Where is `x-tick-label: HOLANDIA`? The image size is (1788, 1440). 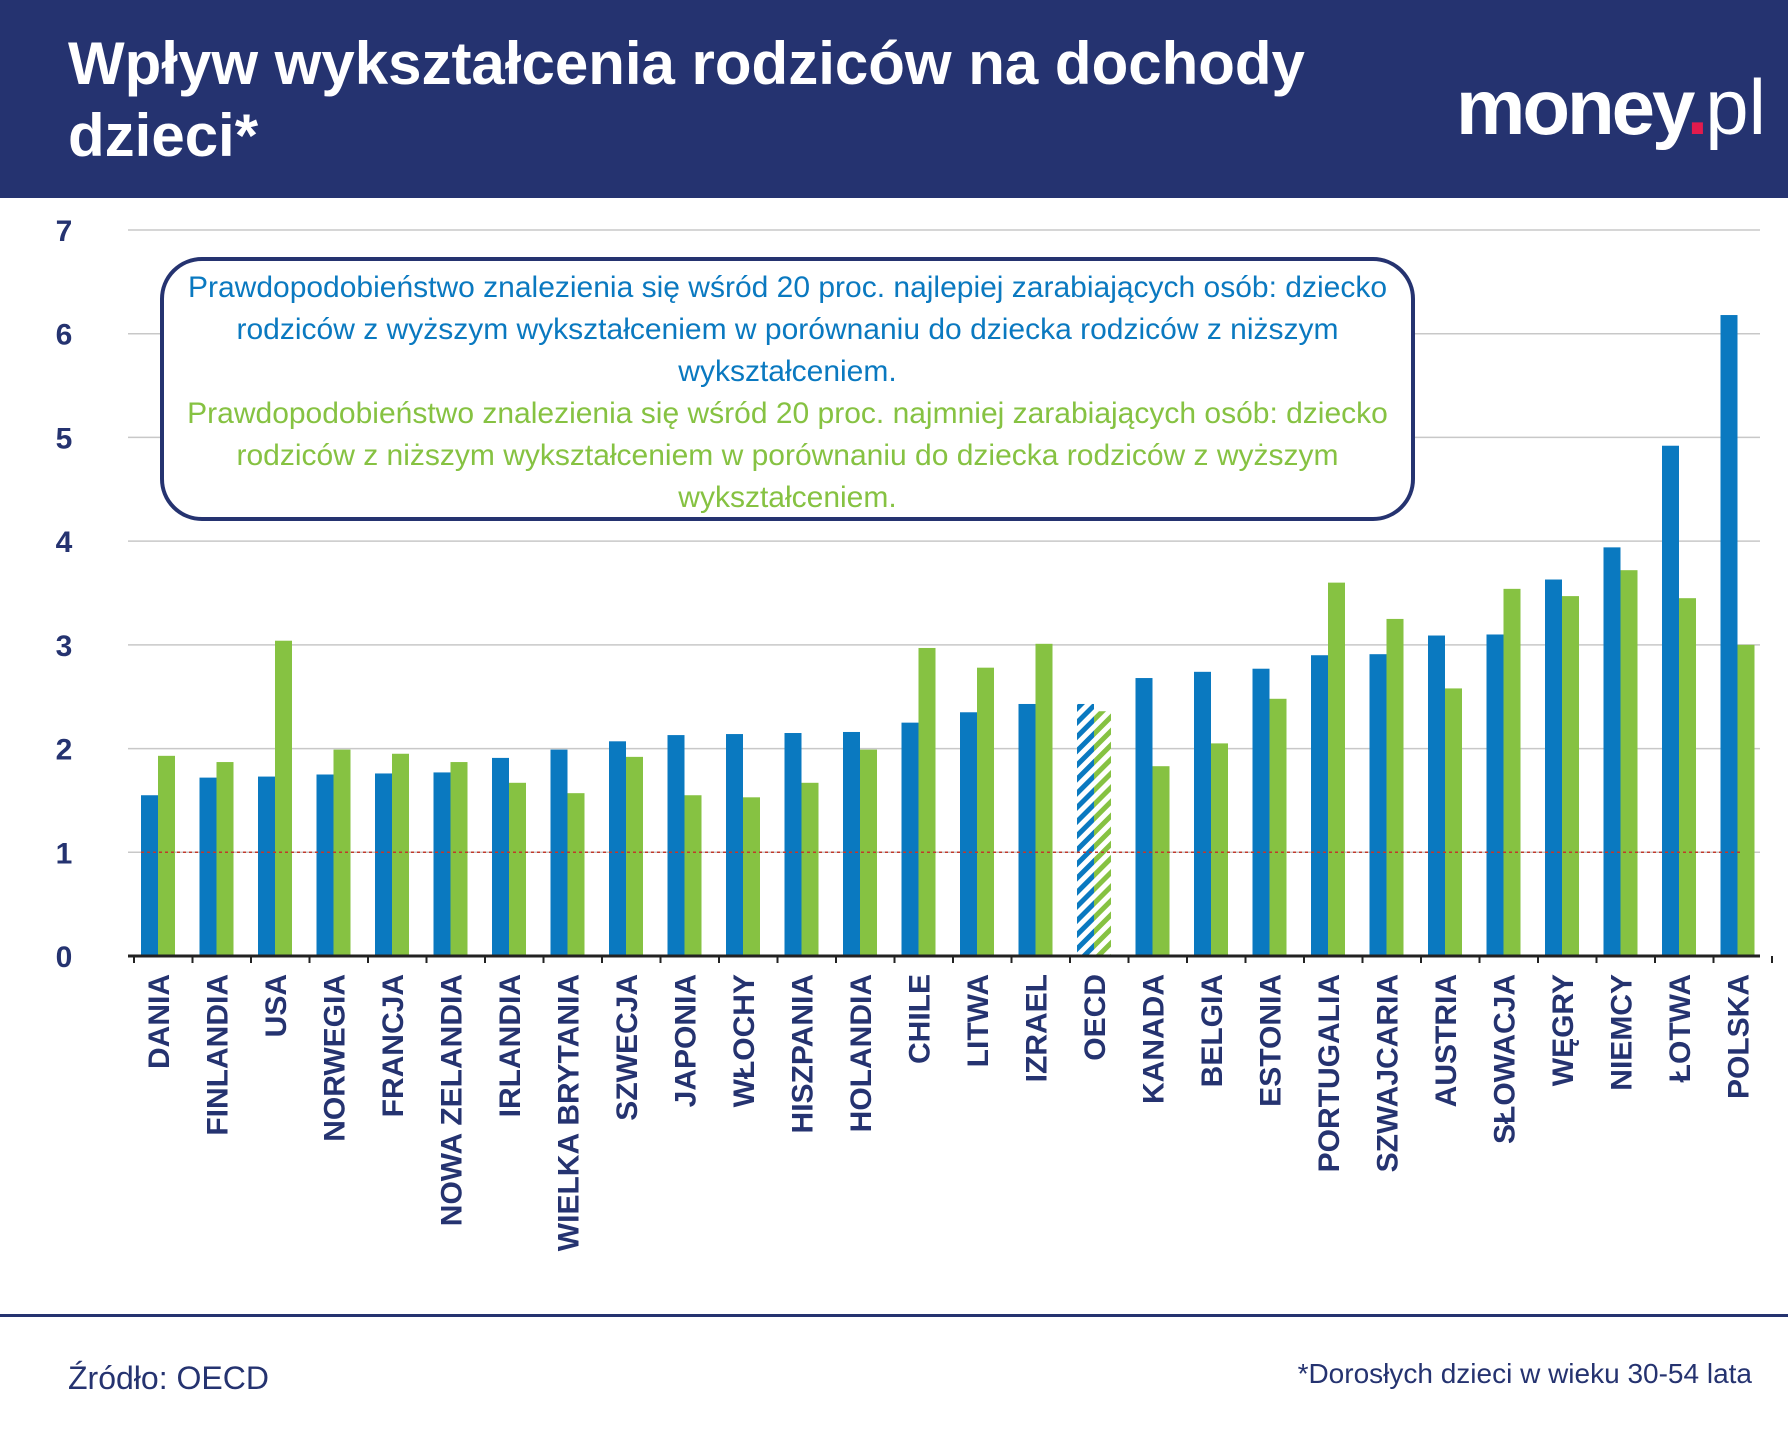 x-tick-label: HOLANDIA is located at coordinates (861, 1053).